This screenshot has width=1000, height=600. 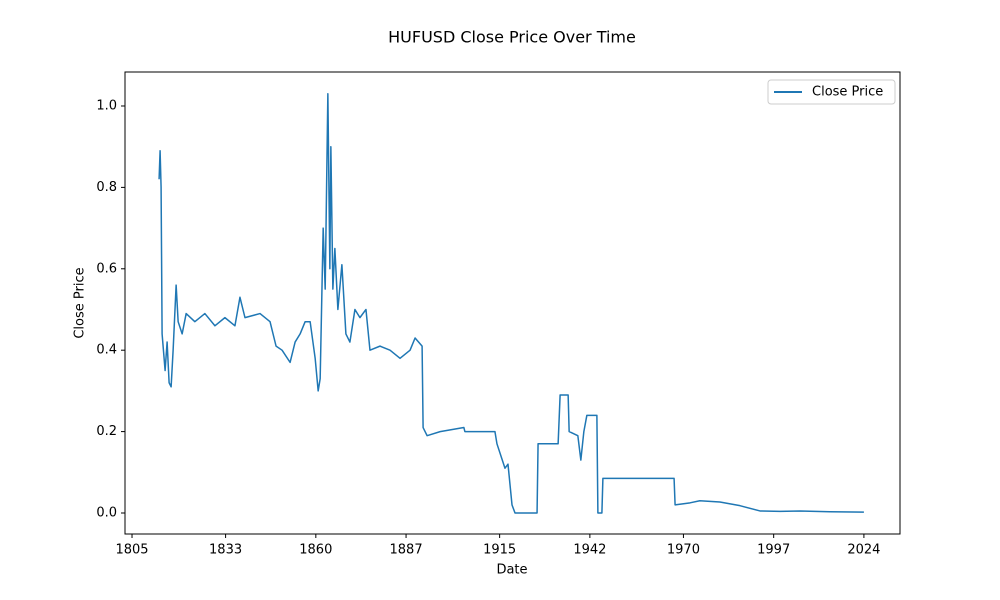 What do you see at coordinates (106, 350) in the screenshot?
I see `y-tick-label: 0.4` at bounding box center [106, 350].